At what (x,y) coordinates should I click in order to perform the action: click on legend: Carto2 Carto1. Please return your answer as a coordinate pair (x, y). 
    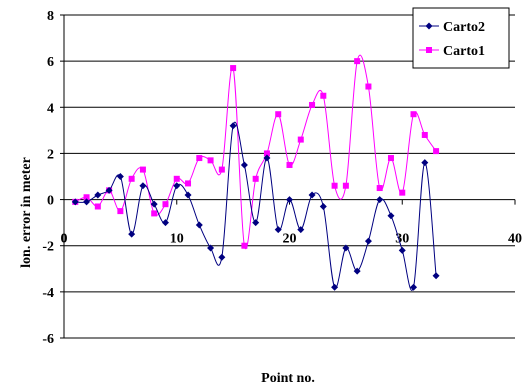
    Looking at the image, I should click on (461, 38).